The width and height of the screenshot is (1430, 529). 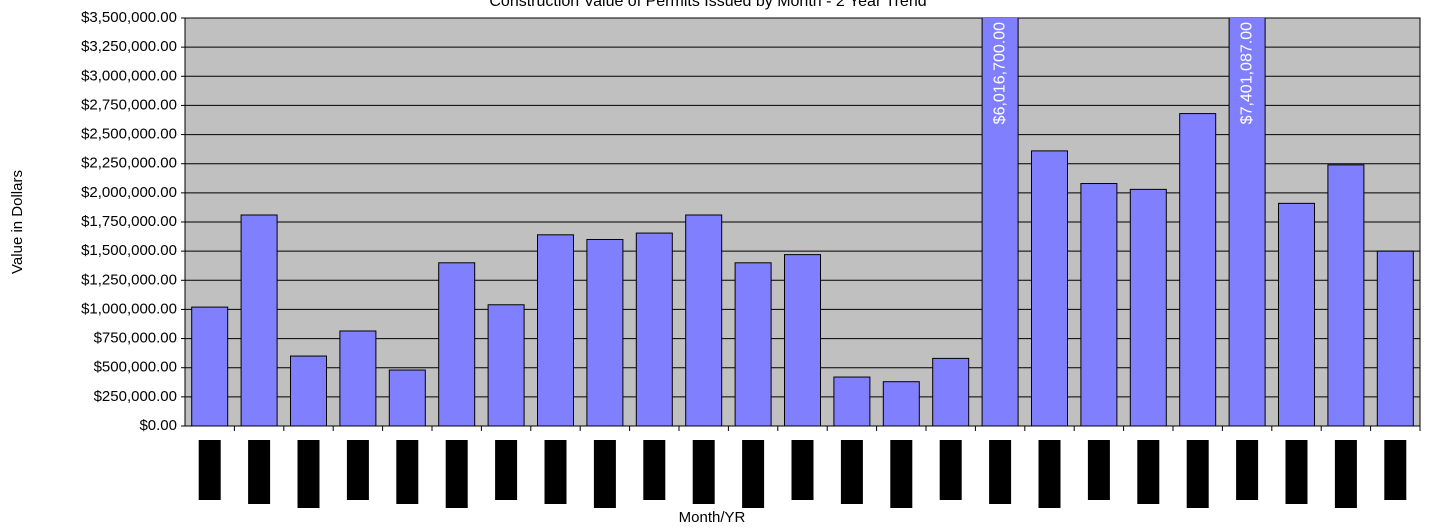 I want to click on y-tick-label: $3,000,000.00, so click(x=129, y=75).